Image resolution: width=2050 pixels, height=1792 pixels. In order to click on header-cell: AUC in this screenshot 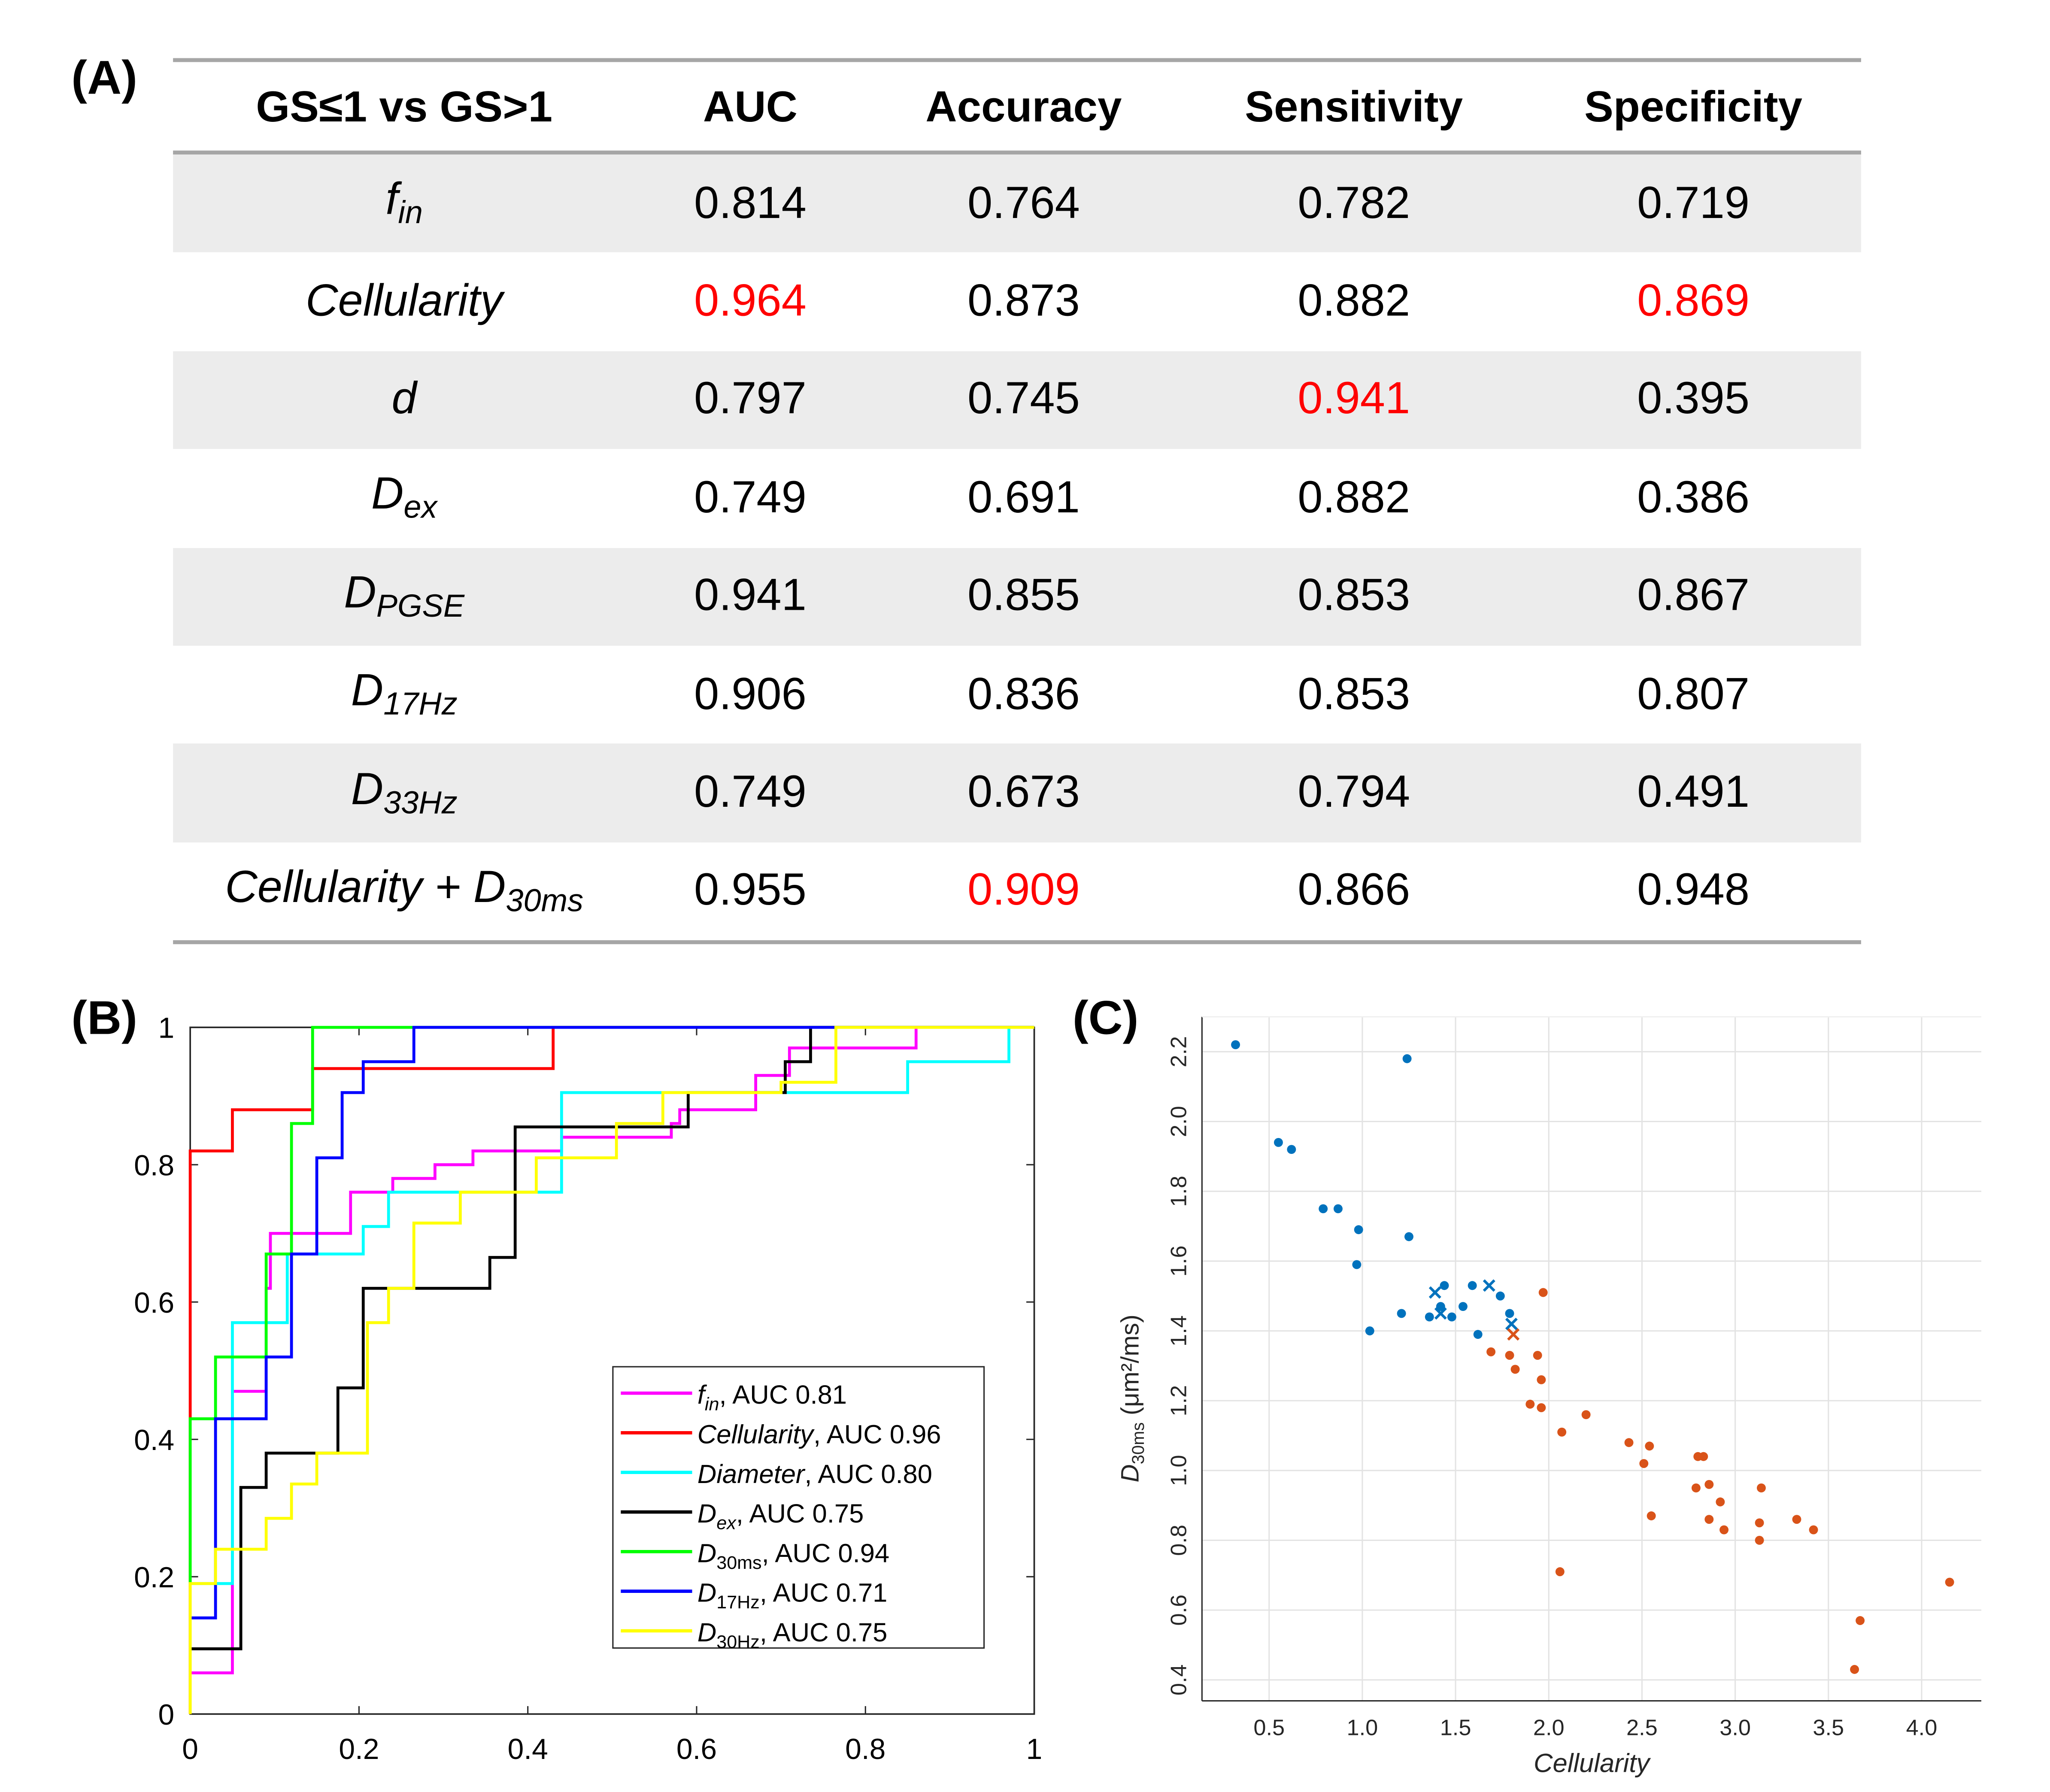, I will do `click(750, 105)`.